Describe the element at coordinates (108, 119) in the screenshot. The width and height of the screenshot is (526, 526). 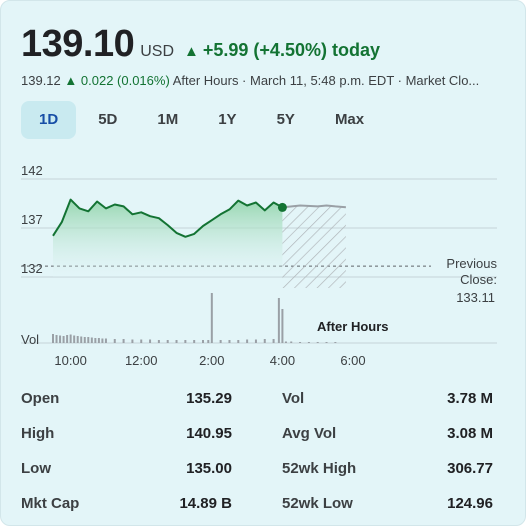
I see `tab-5d: 5D` at that location.